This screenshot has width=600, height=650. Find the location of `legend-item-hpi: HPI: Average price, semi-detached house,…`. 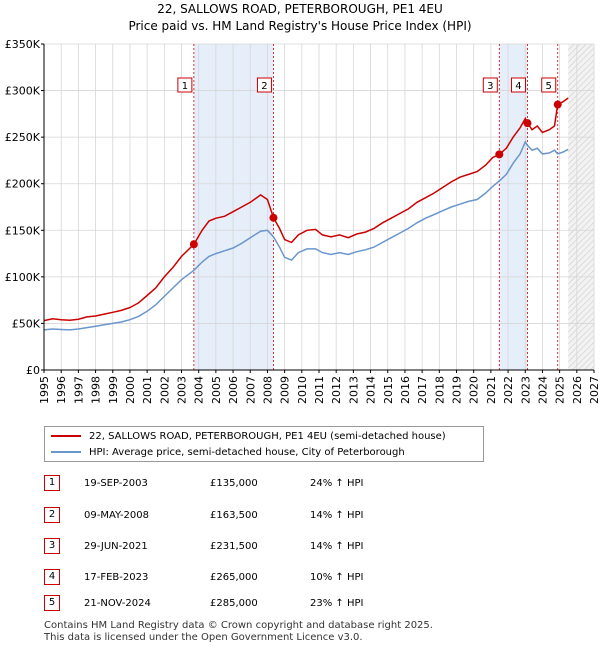

legend-item-hpi: HPI: Average price, semi-detached house,… is located at coordinates (228, 453).